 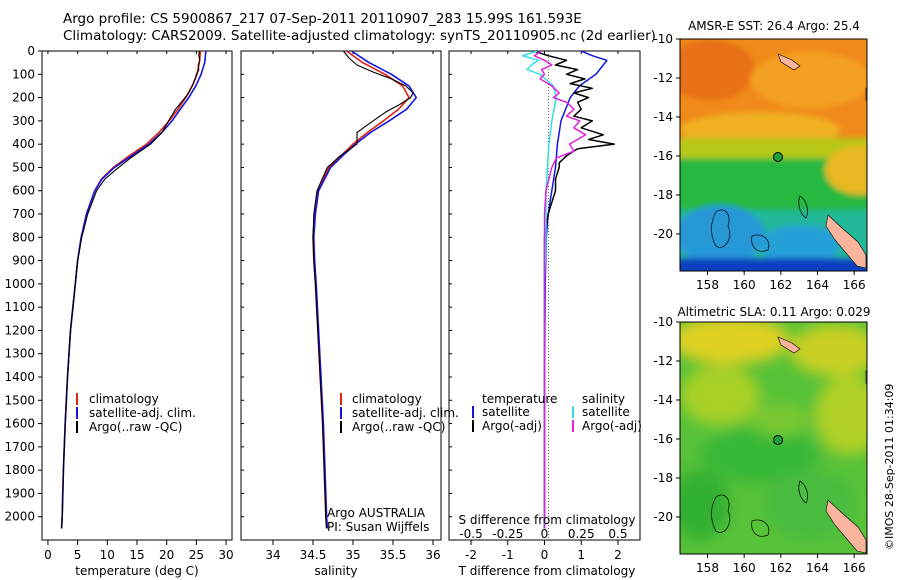 I want to click on lon-tick-label: 166, so click(x=854, y=285).